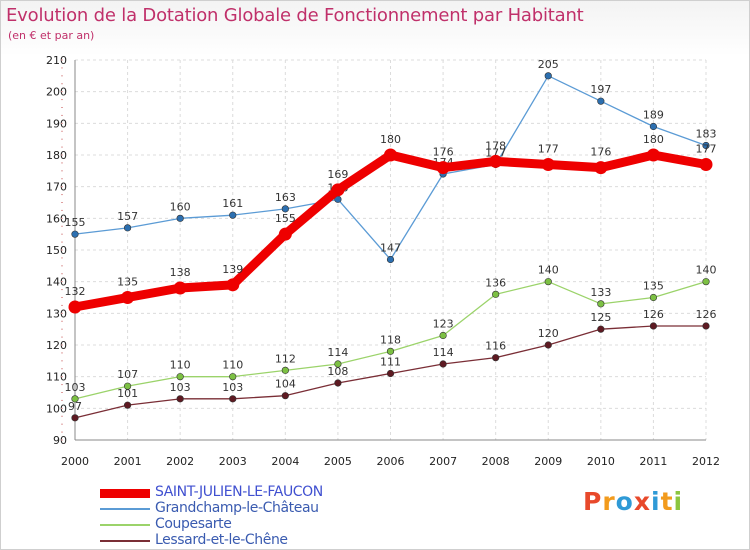 This screenshot has width=750, height=550. What do you see at coordinates (600, 89) in the screenshot?
I see `data-label: 197` at bounding box center [600, 89].